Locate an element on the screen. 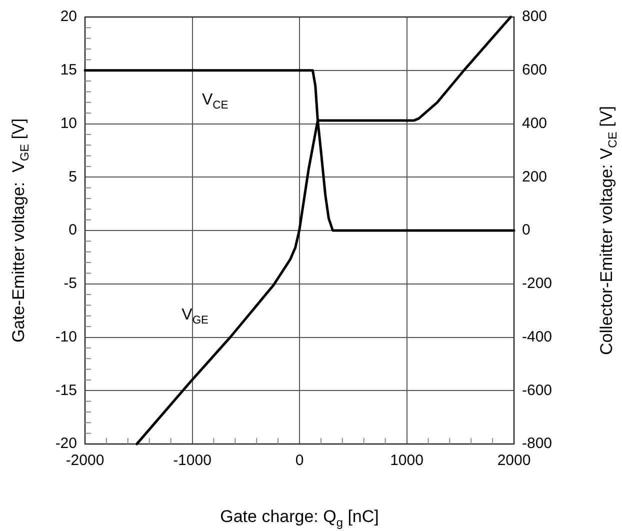 The width and height of the screenshot is (622, 531). y2-tick-label: -800 is located at coordinates (537, 443).